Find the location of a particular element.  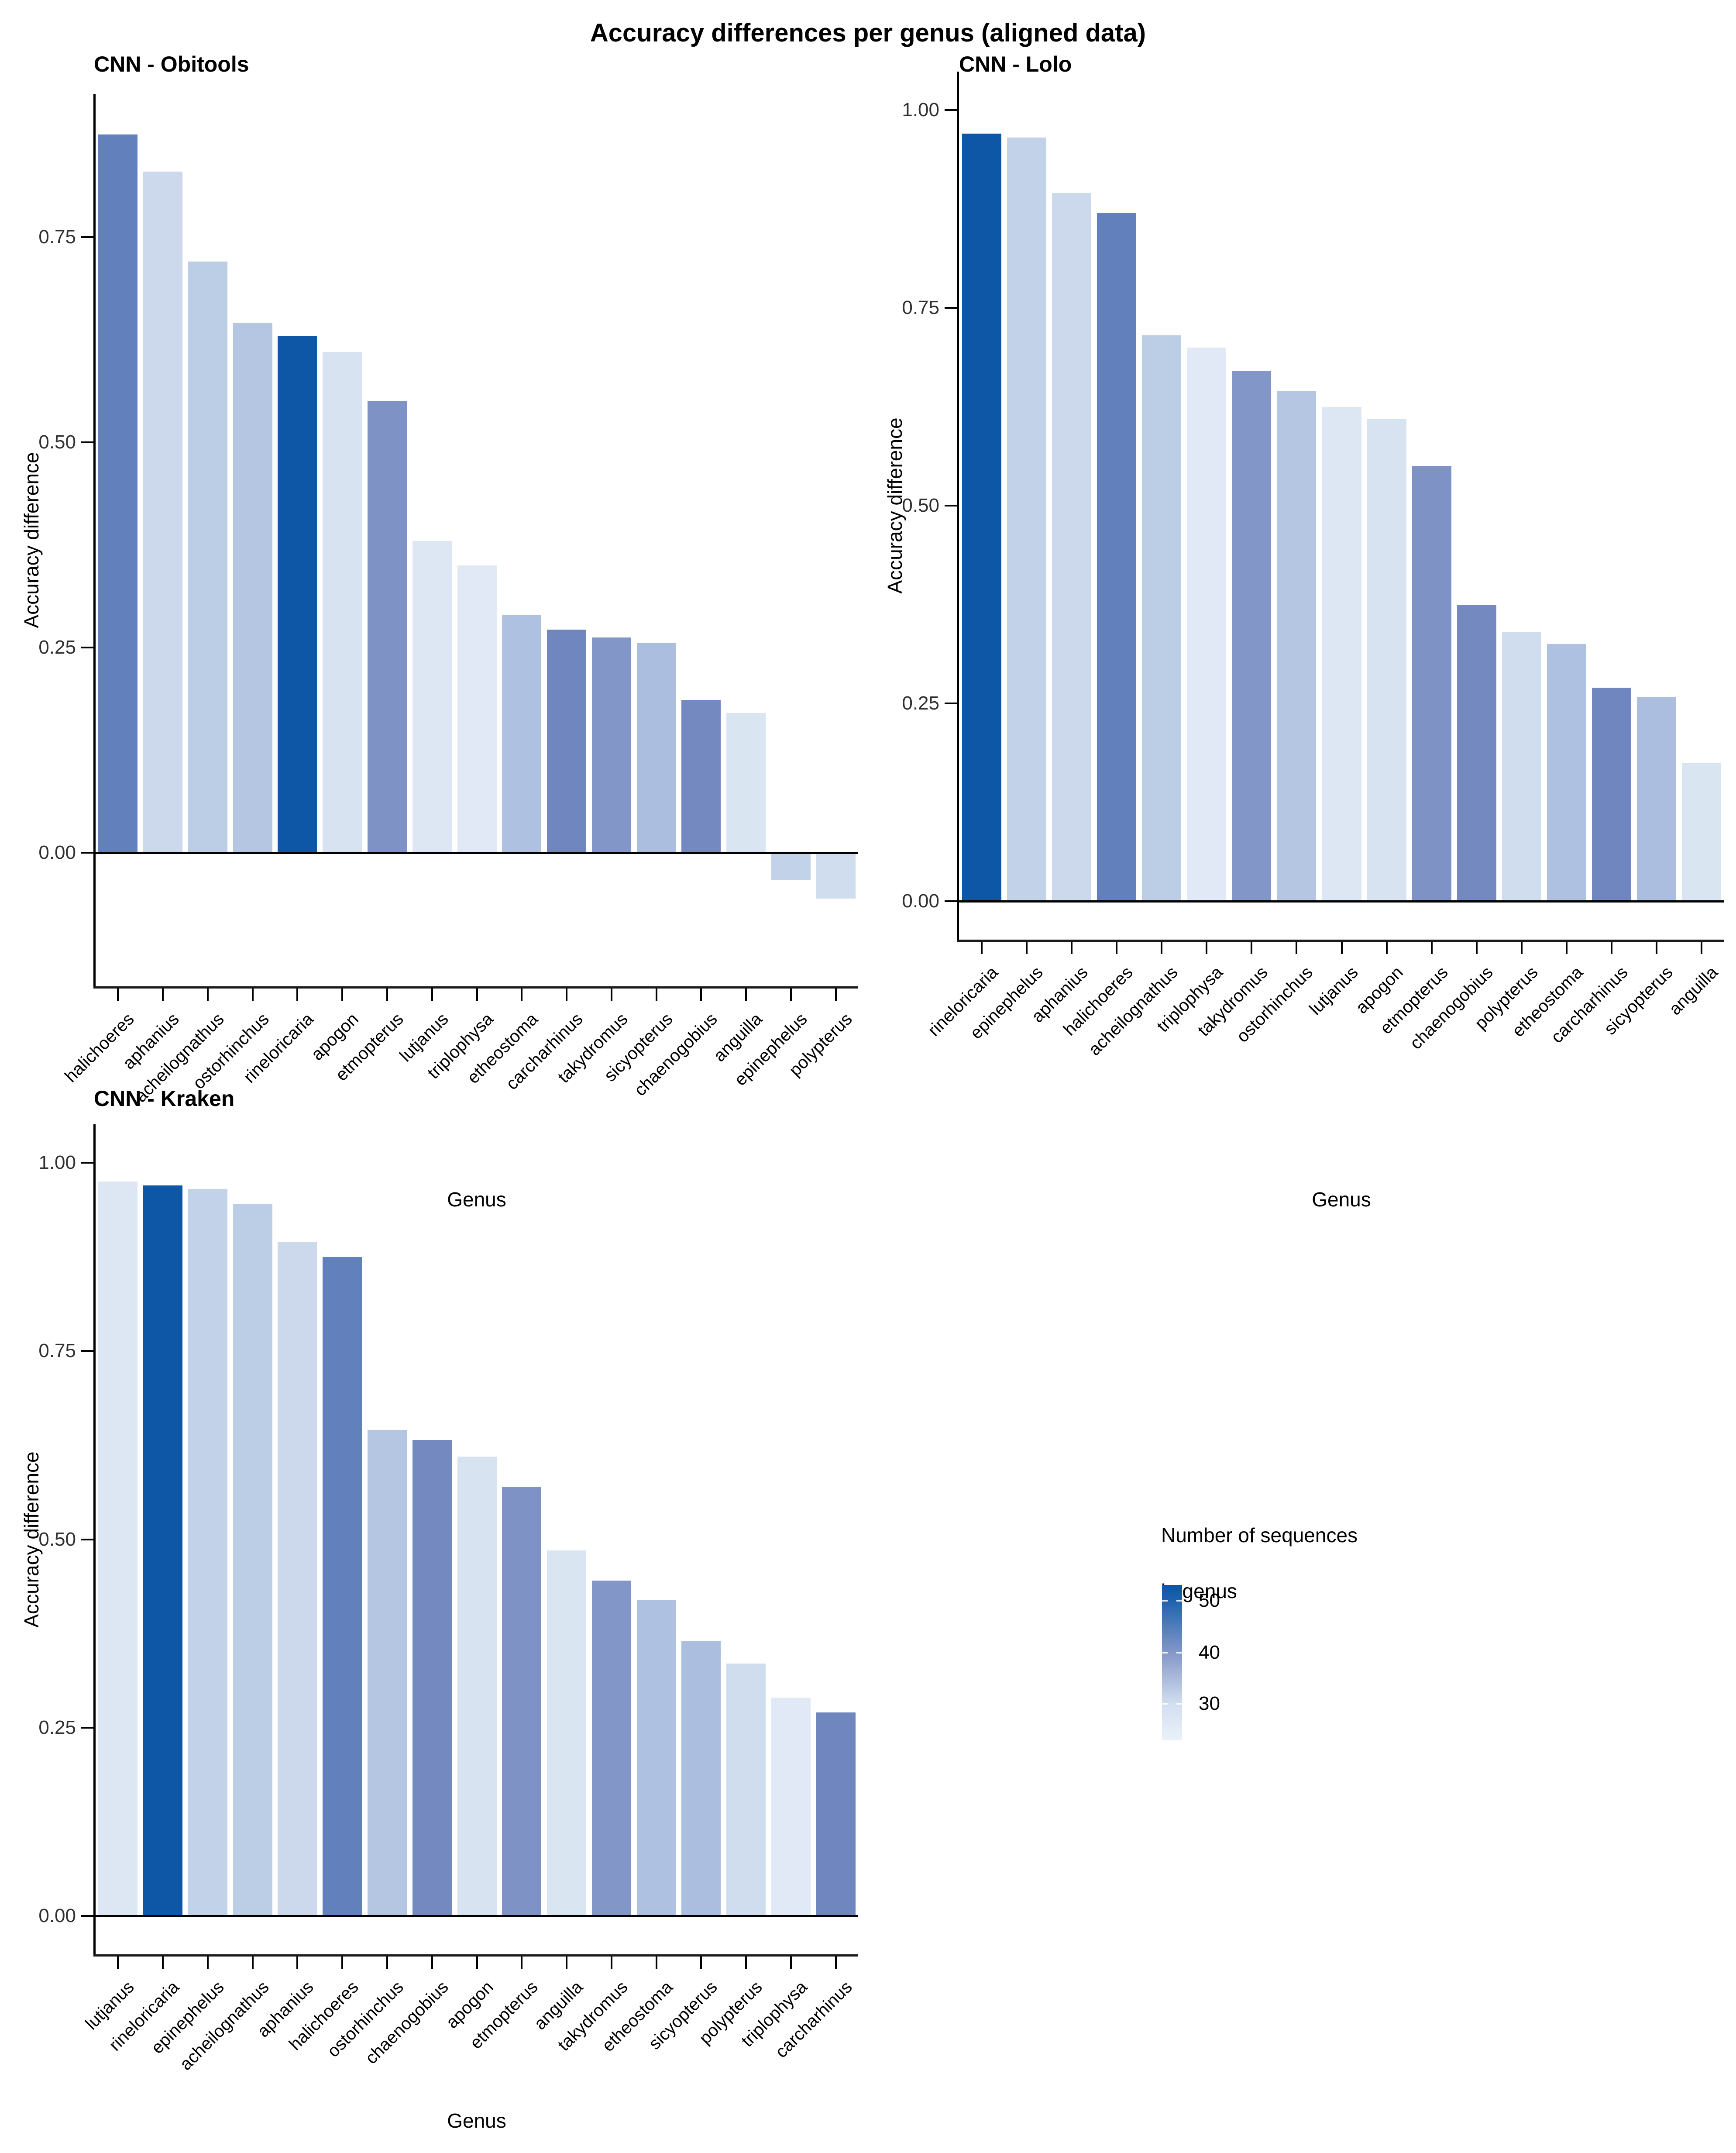

bar-anguilla is located at coordinates (567, 1733).